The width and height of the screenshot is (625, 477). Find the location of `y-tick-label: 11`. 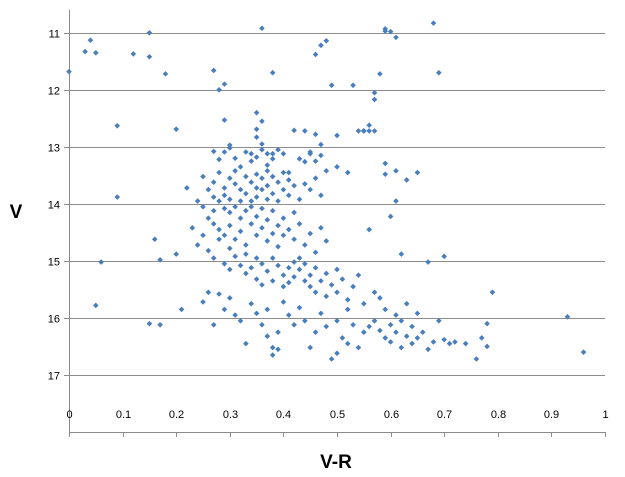

y-tick-label: 11 is located at coordinates (54, 35).